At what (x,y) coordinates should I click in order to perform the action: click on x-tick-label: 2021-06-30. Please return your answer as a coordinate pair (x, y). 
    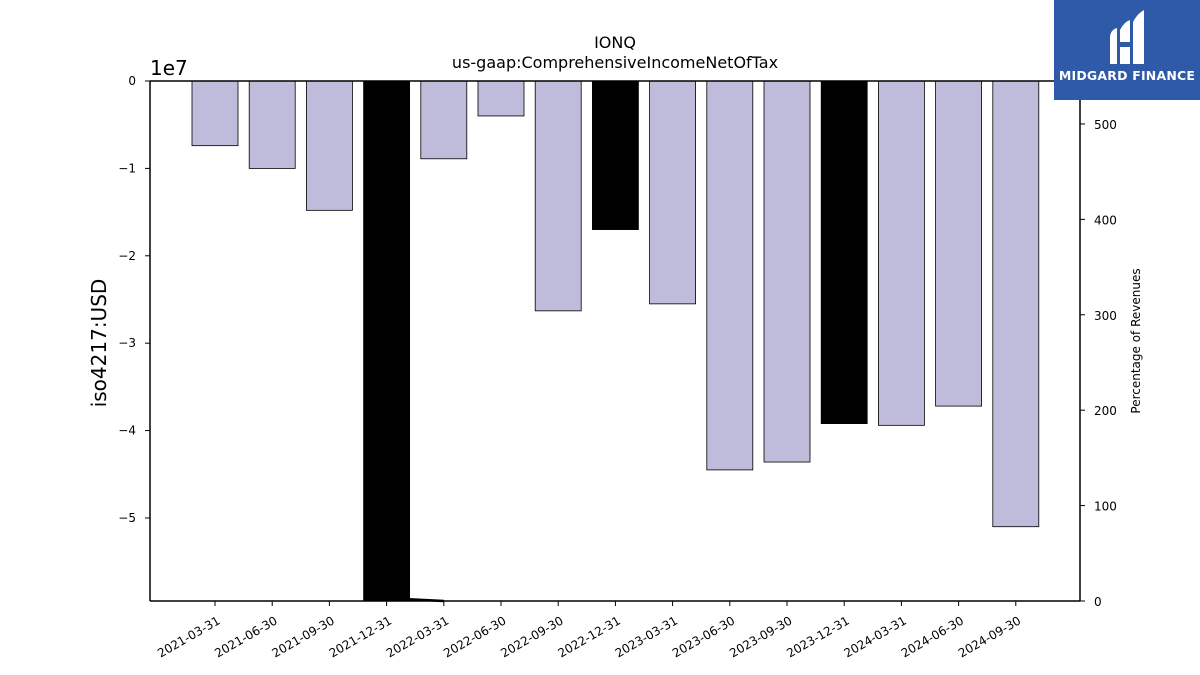
    Looking at the image, I should click on (245, 636).